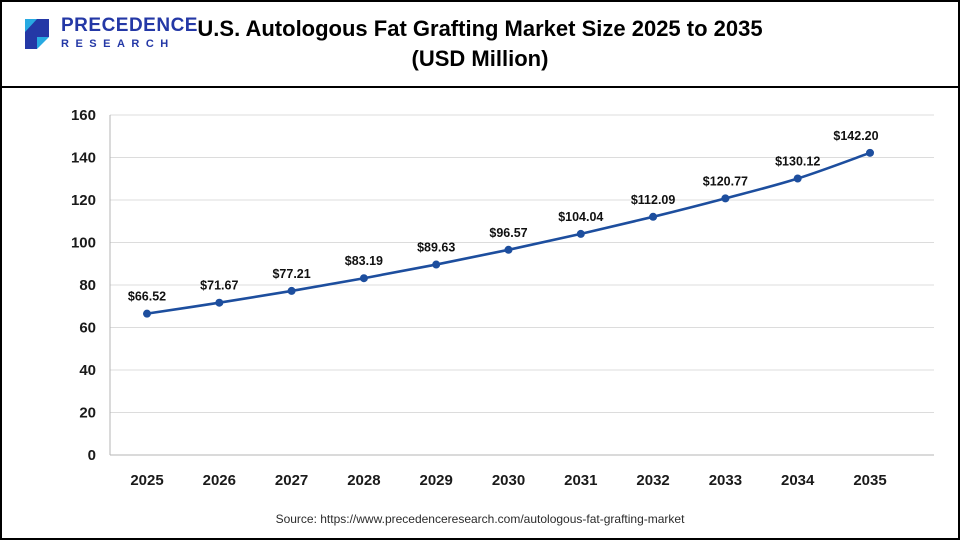 The image size is (960, 540). Describe the element at coordinates (508, 233) in the screenshot. I see `point-value-label: $96.57` at that location.